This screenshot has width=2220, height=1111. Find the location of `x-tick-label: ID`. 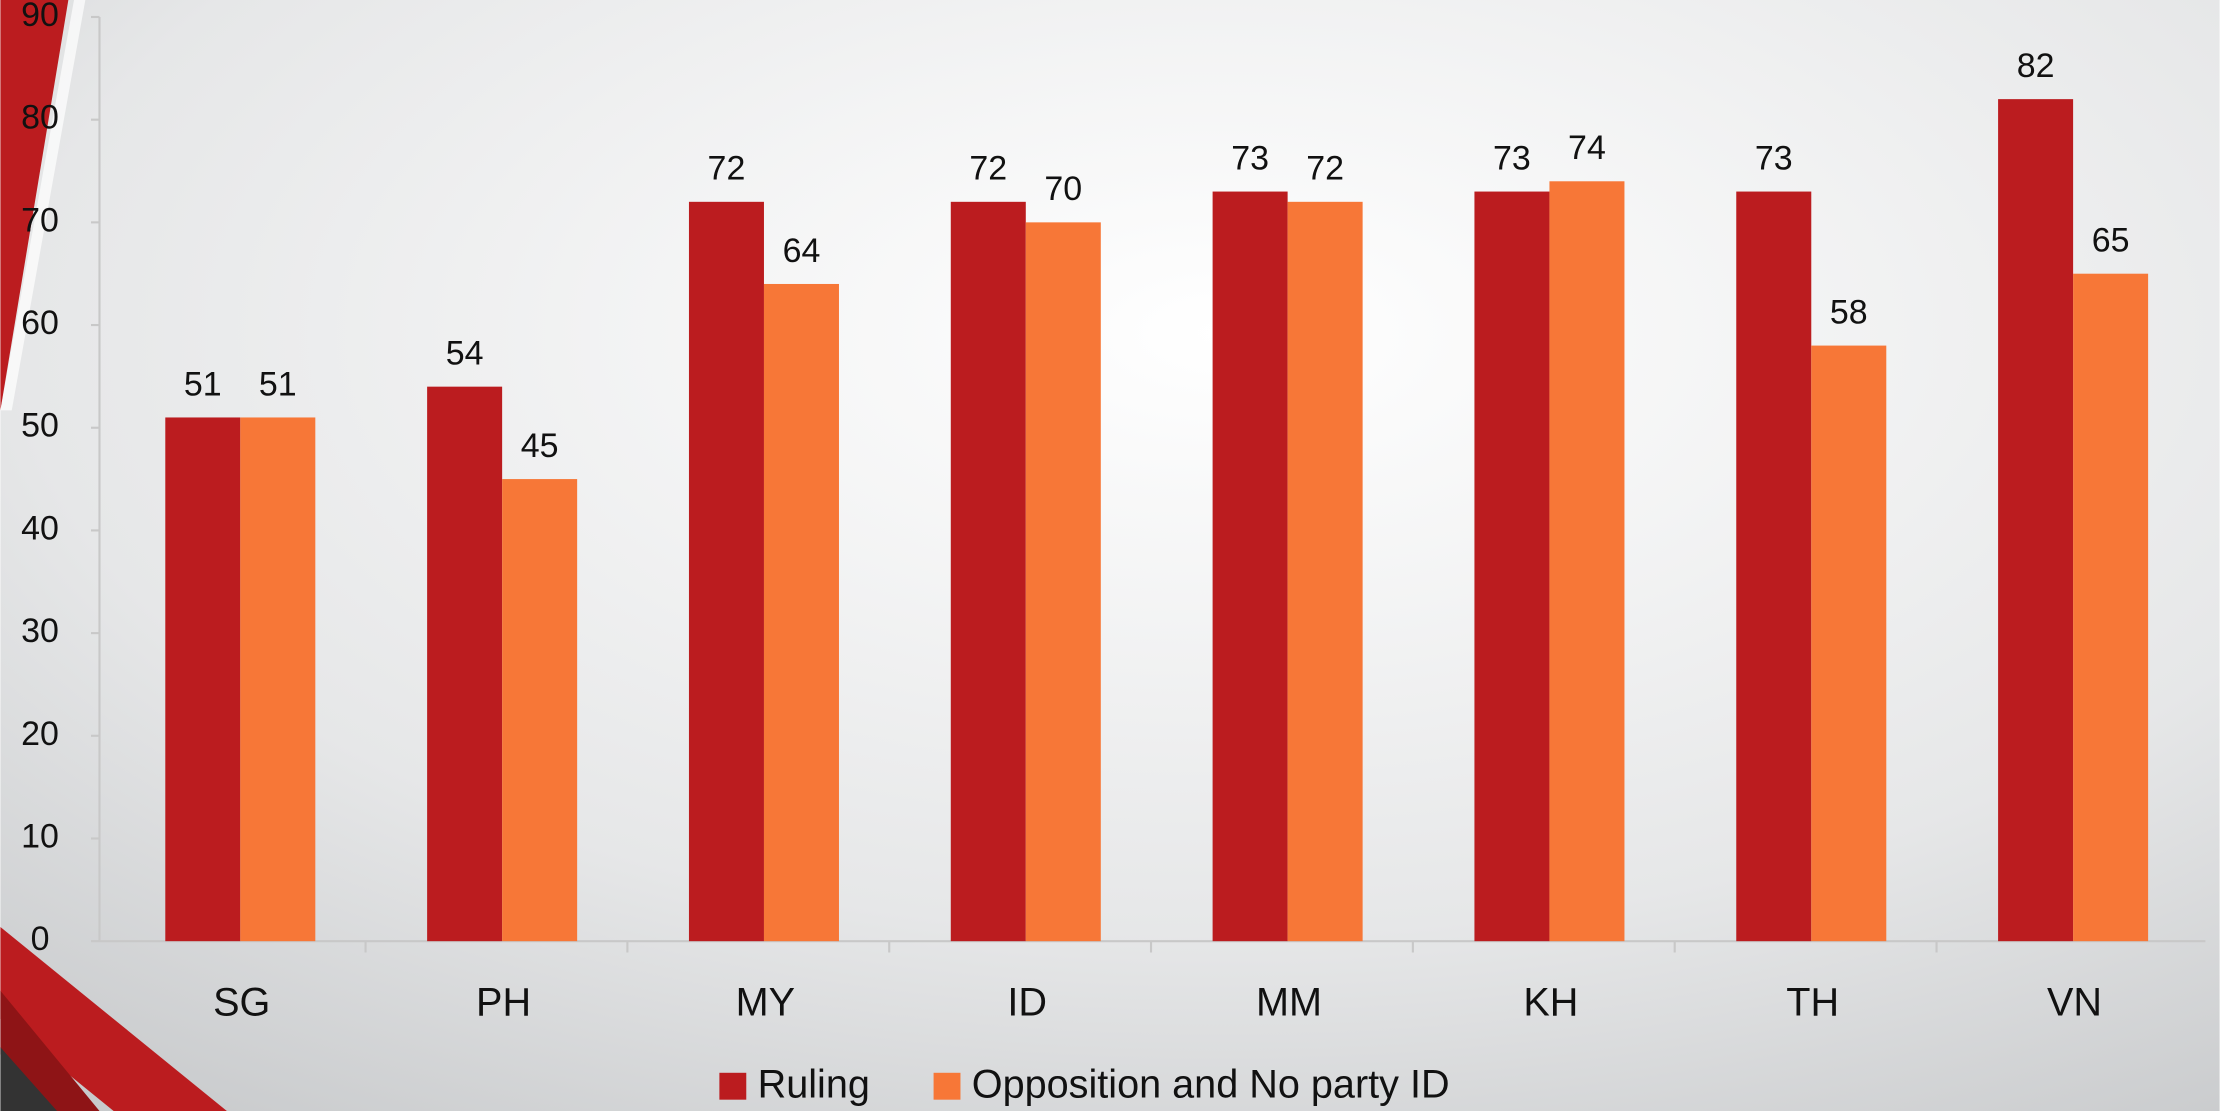

x-tick-label: ID is located at coordinates (1027, 1002).